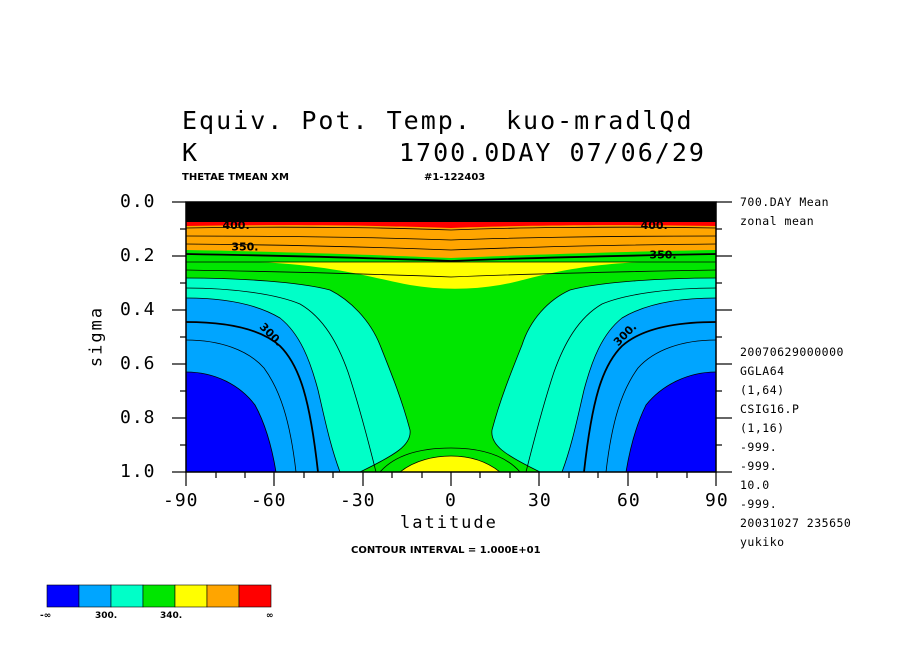 Image resolution: width=904 pixels, height=654 pixels. What do you see at coordinates (235, 177) in the screenshot?
I see `variable-label: THETAE TMEAN XM` at bounding box center [235, 177].